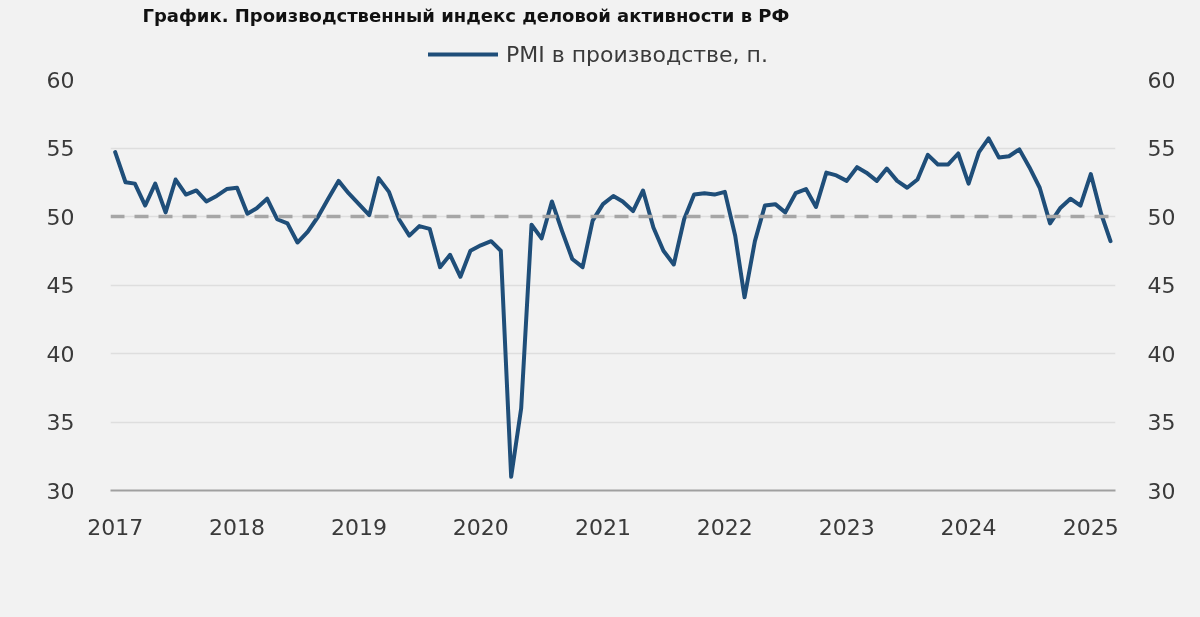 The width and height of the screenshot is (1200, 617). Describe the element at coordinates (60, 422) in the screenshot. I see `y-tick-label: 35` at that location.